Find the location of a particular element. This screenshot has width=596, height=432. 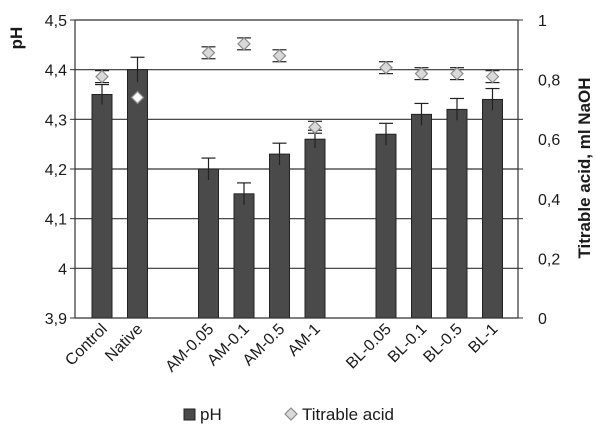

y-tick-label: 4,2 is located at coordinates (56, 170).